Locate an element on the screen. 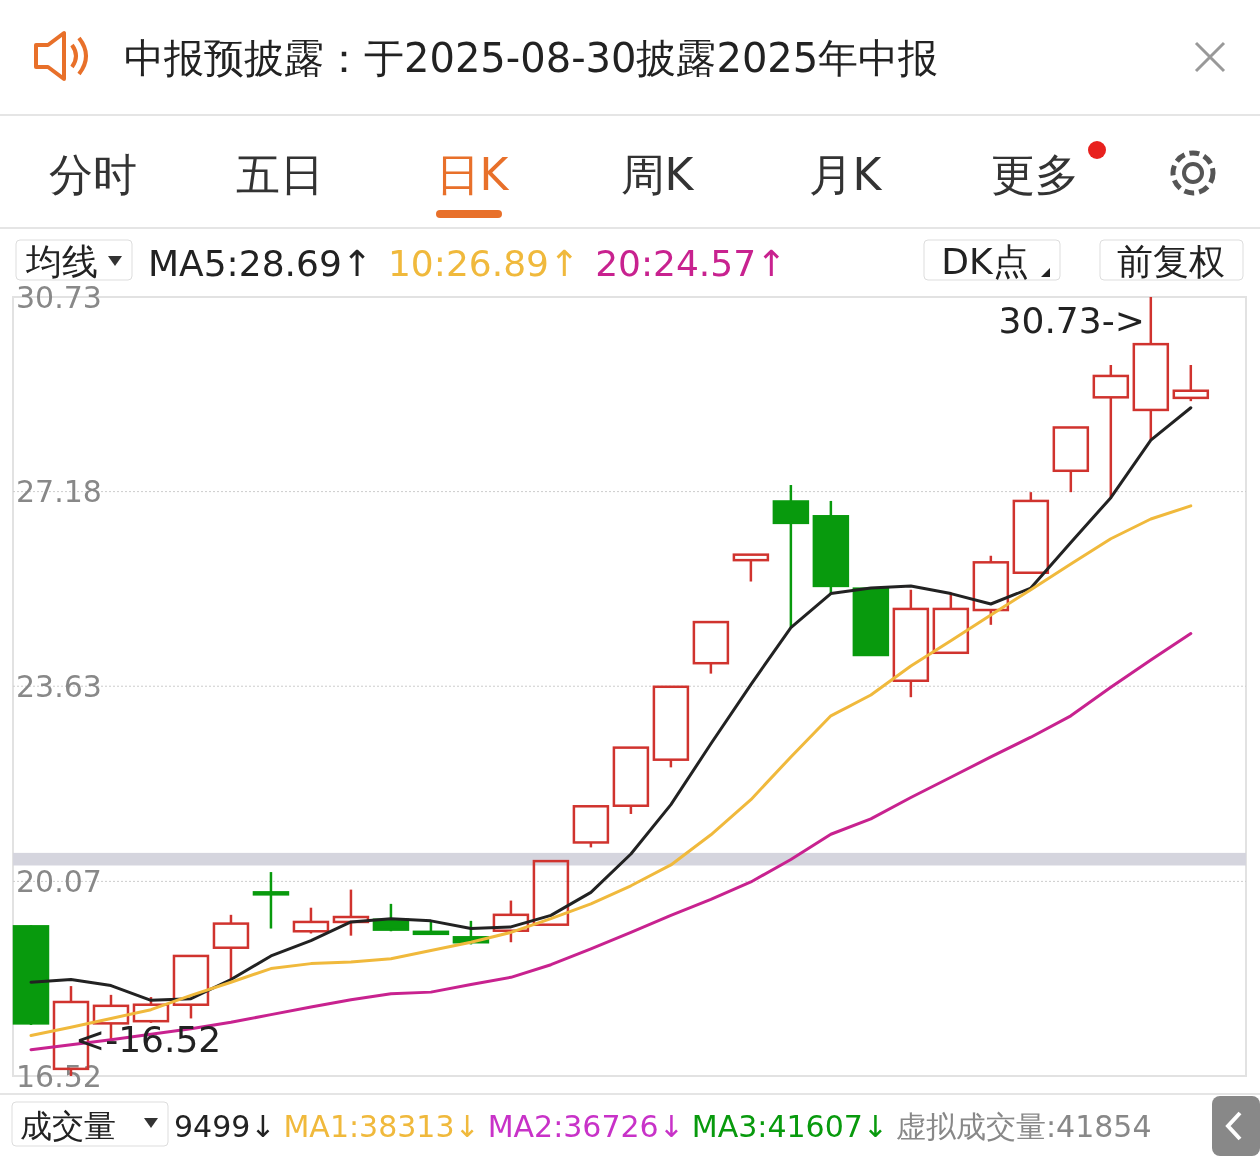 Image resolution: width=1260 pixels, height=1173 pixels. text: 前复权 is located at coordinates (1171, 261).